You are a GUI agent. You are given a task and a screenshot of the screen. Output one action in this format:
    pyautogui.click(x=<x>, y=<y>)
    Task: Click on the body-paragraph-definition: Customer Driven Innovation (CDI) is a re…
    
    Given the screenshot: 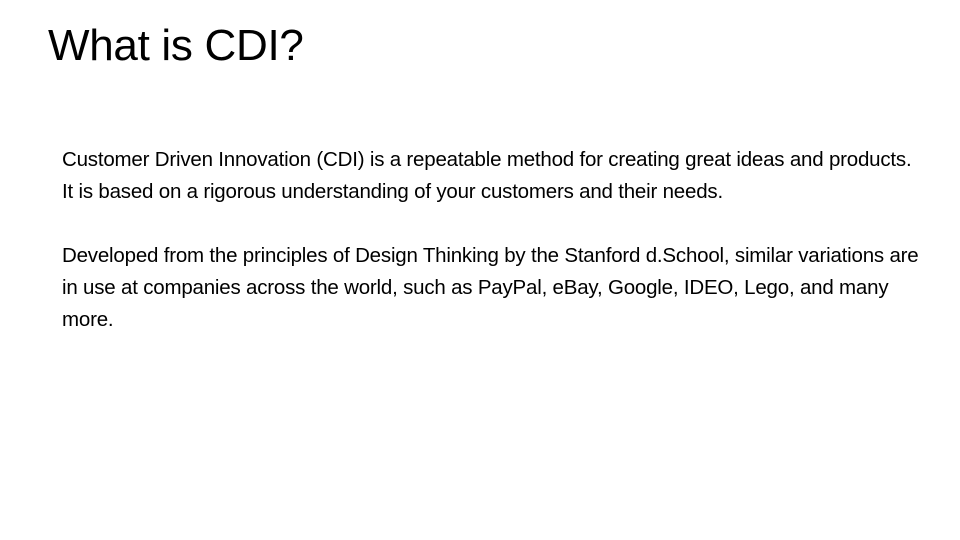 What is the action you would take?
    pyautogui.click(x=487, y=175)
    